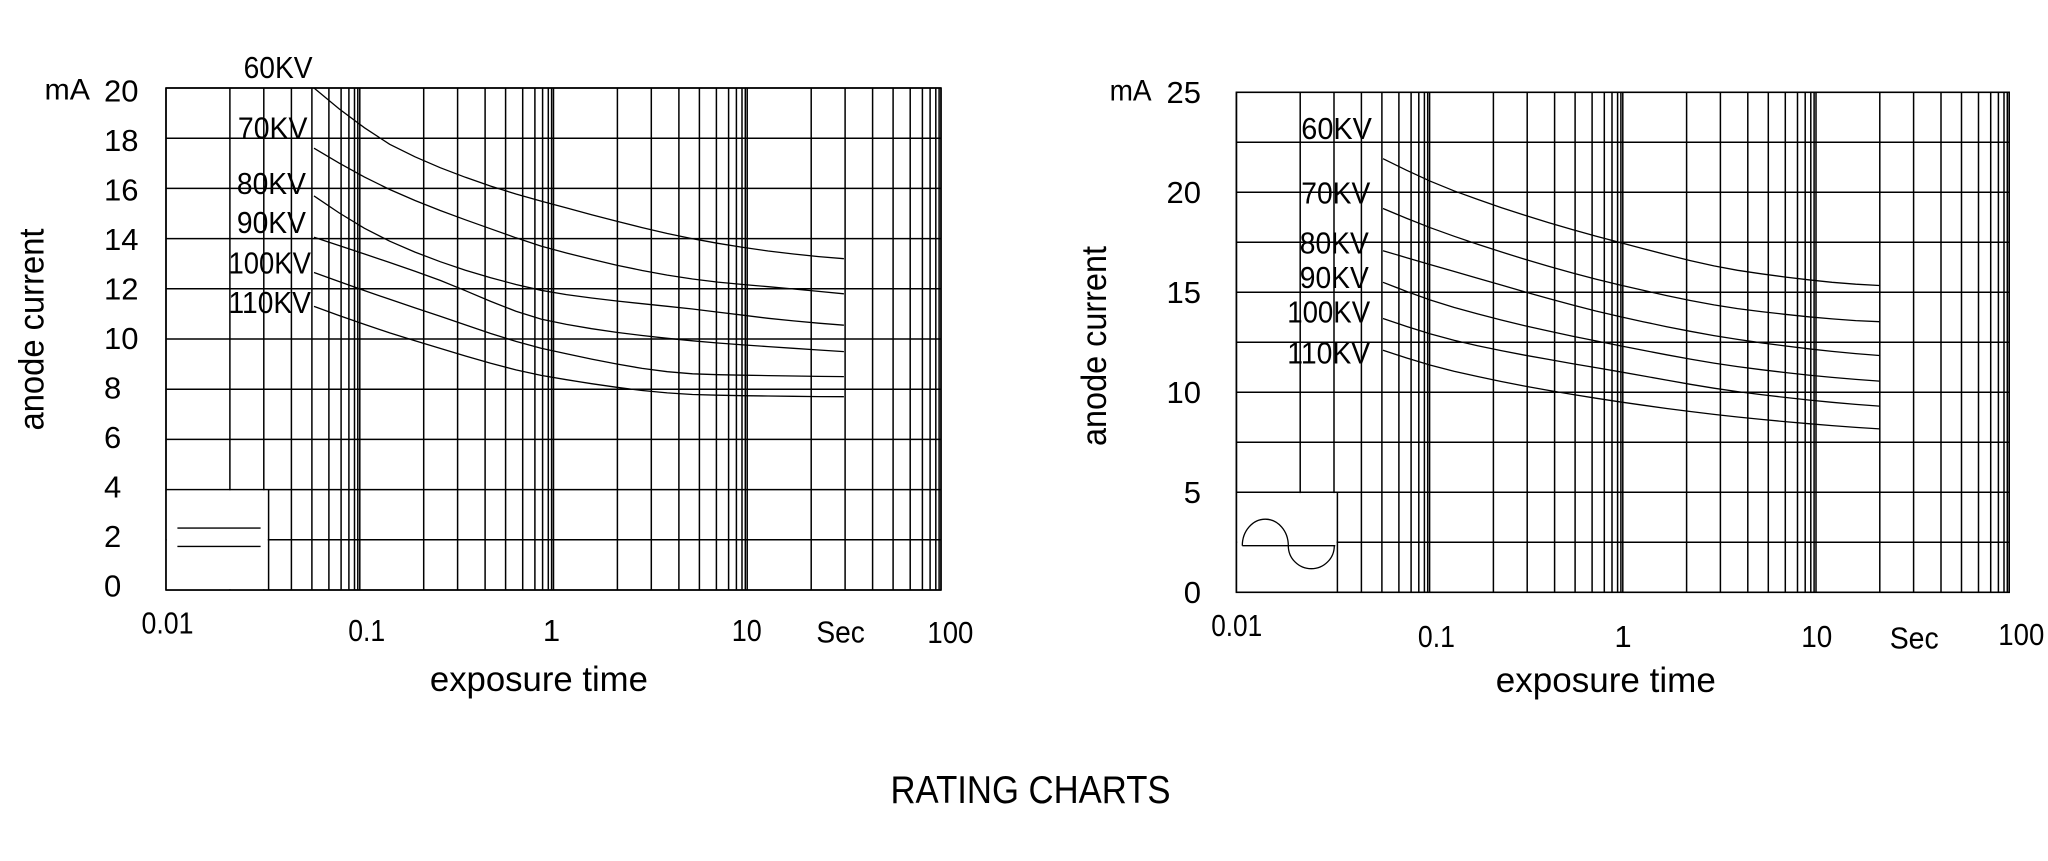  What do you see at coordinates (121, 239) in the screenshot?
I see `svg-text: 14` at bounding box center [121, 239].